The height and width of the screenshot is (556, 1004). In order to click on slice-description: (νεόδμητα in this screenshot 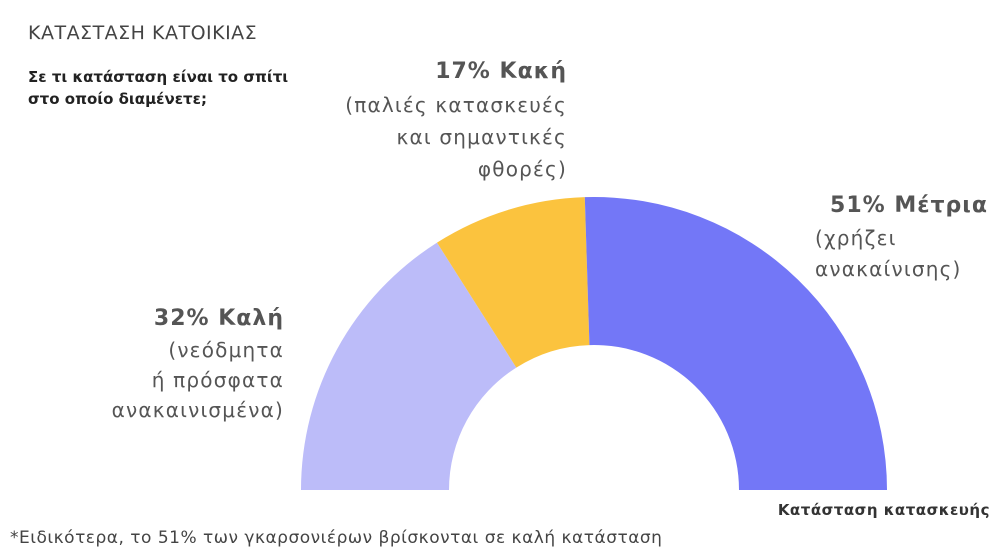, I will do `click(226, 350)`.